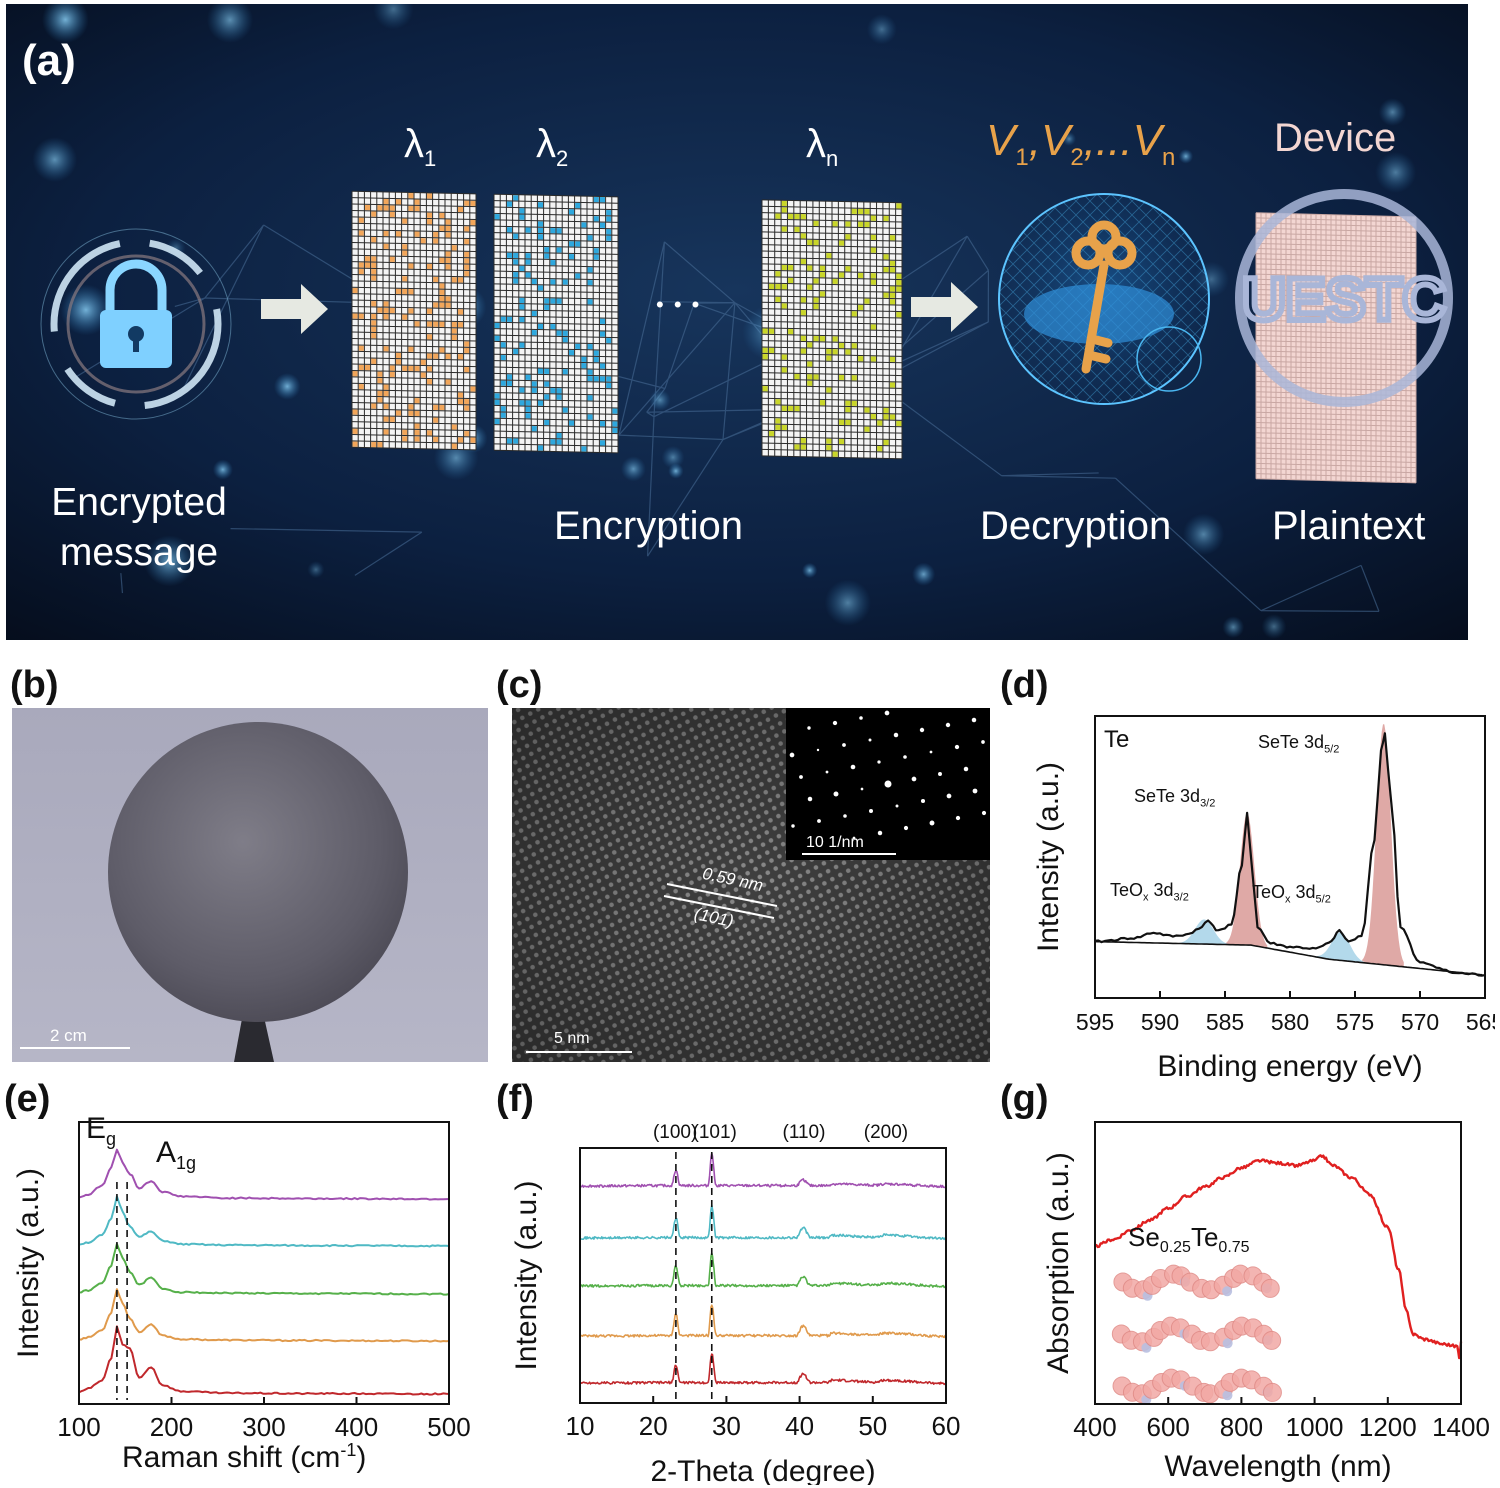  What do you see at coordinates (526, 1275) in the screenshot?
I see `y-axis-label: Intensity (a.u.)` at bounding box center [526, 1275].